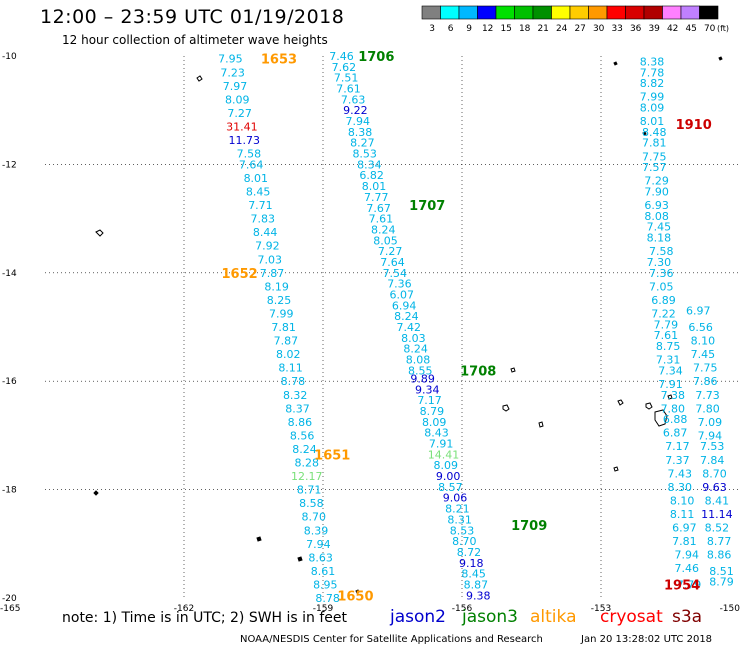  Describe the element at coordinates (712, 446) in the screenshot. I see `swh-value: 7.53` at that location.